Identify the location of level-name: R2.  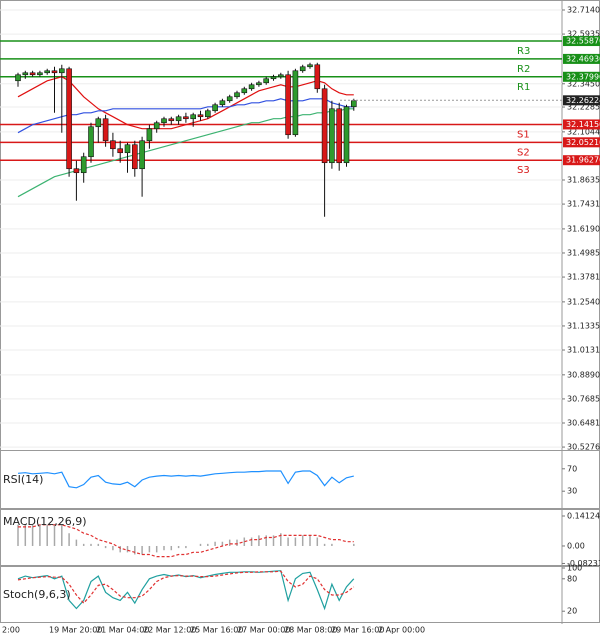
(523, 69).